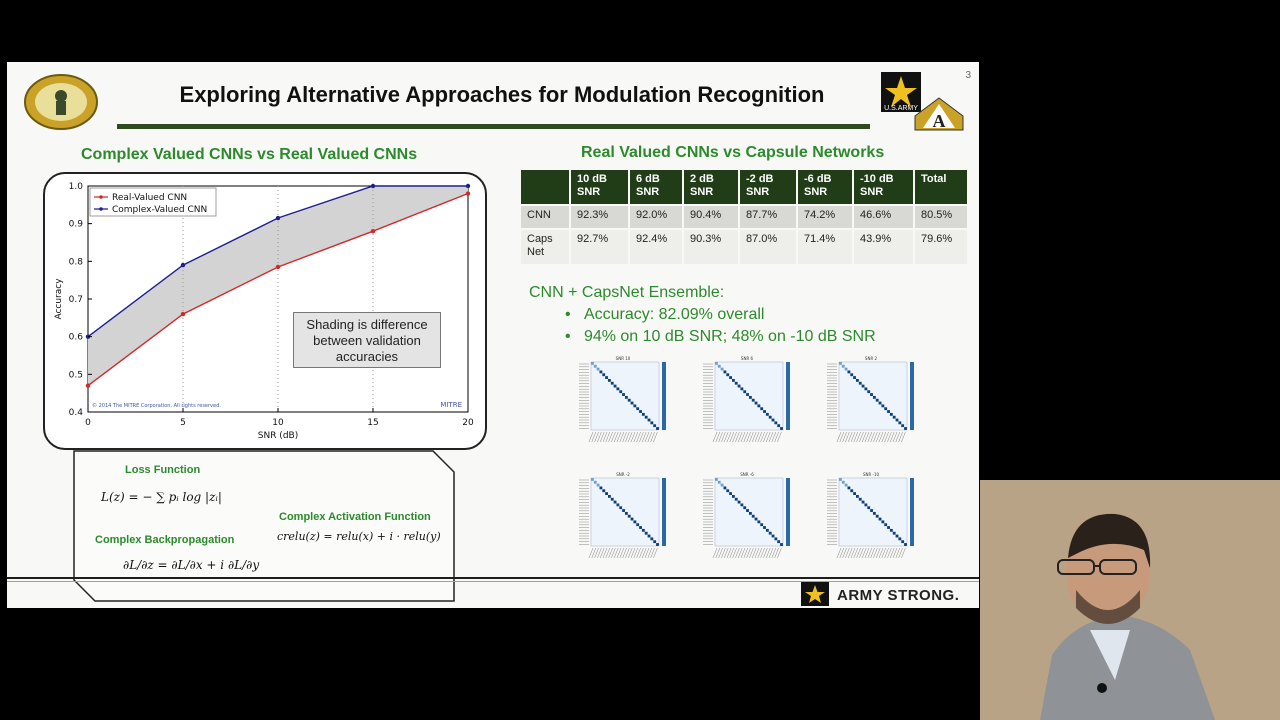 The height and width of the screenshot is (720, 1280). I want to click on table-header-cell: 6 dB SNR, so click(656, 187).